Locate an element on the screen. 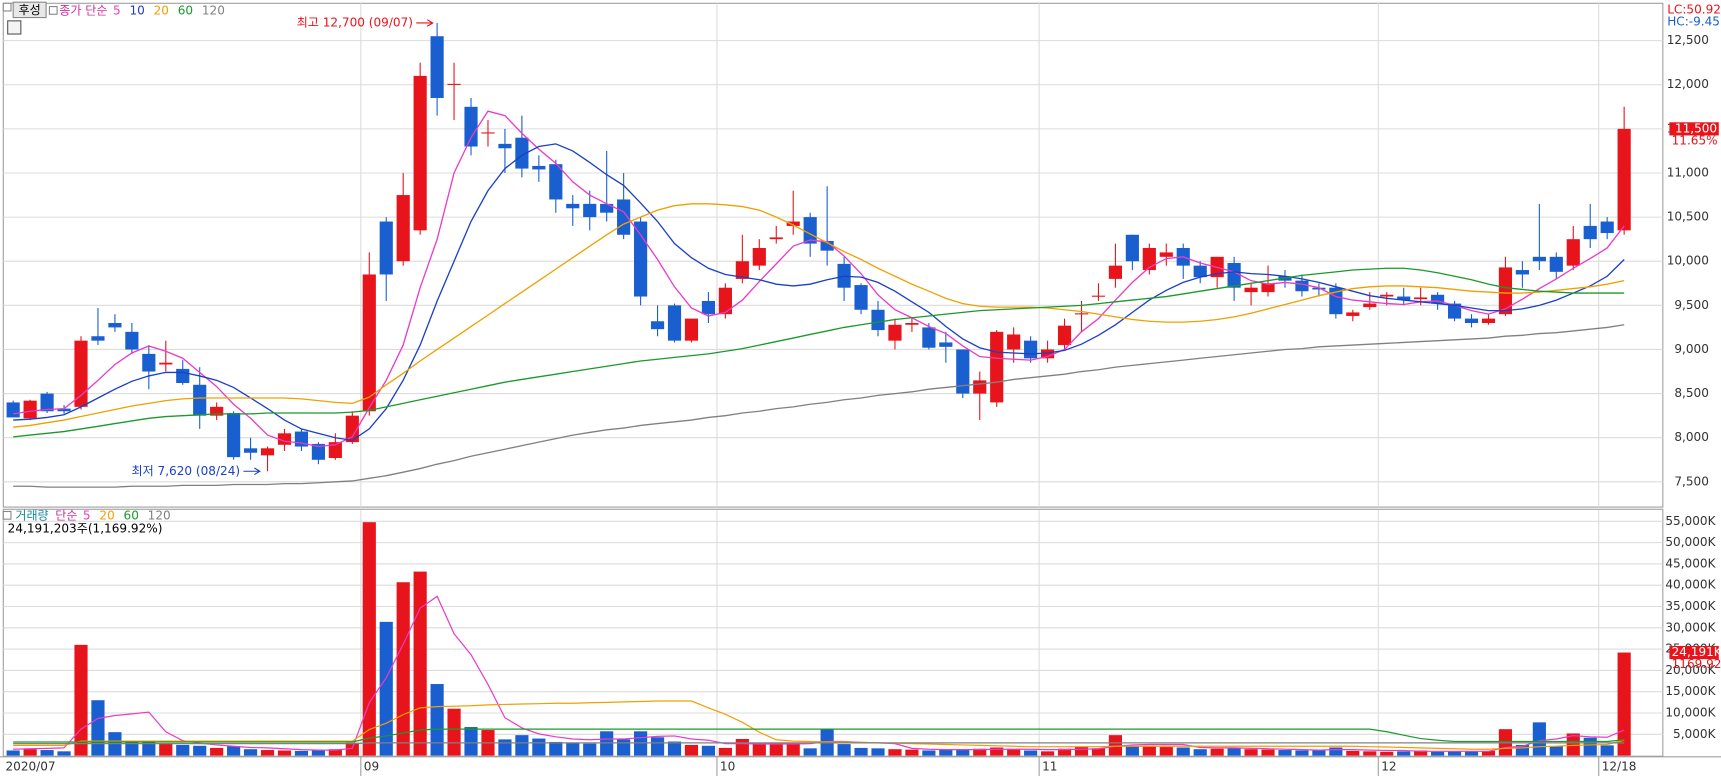 The width and height of the screenshot is (1721, 776). y-tick-label: 9,000 is located at coordinates (1691, 349).